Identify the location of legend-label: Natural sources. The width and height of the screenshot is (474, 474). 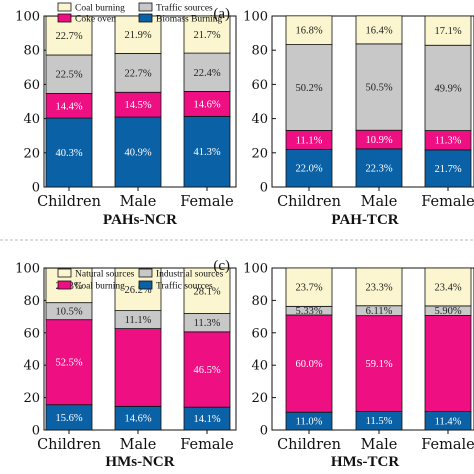
(105, 275).